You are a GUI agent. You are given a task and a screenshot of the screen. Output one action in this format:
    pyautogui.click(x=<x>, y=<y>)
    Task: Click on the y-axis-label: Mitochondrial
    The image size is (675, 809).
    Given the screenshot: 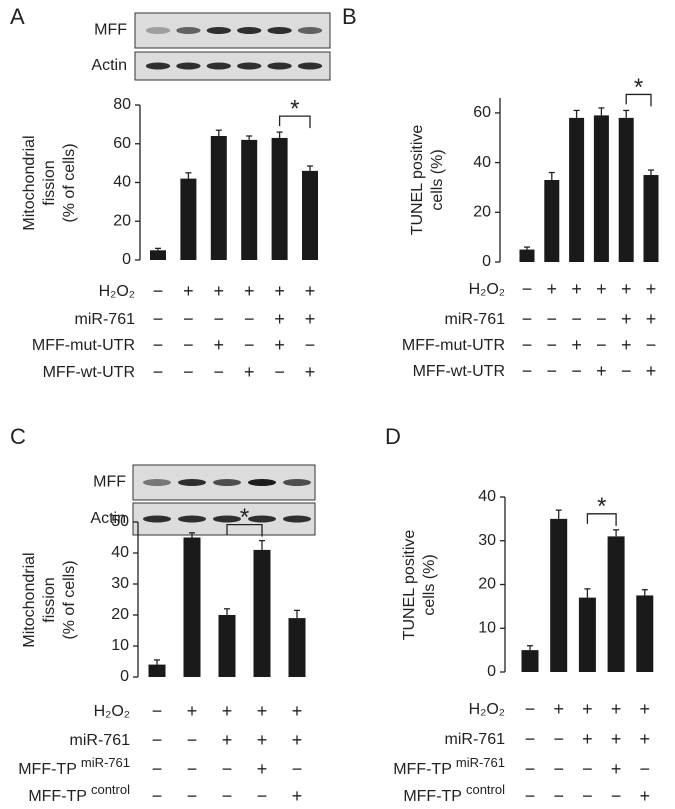 What is the action you would take?
    pyautogui.click(x=29, y=182)
    